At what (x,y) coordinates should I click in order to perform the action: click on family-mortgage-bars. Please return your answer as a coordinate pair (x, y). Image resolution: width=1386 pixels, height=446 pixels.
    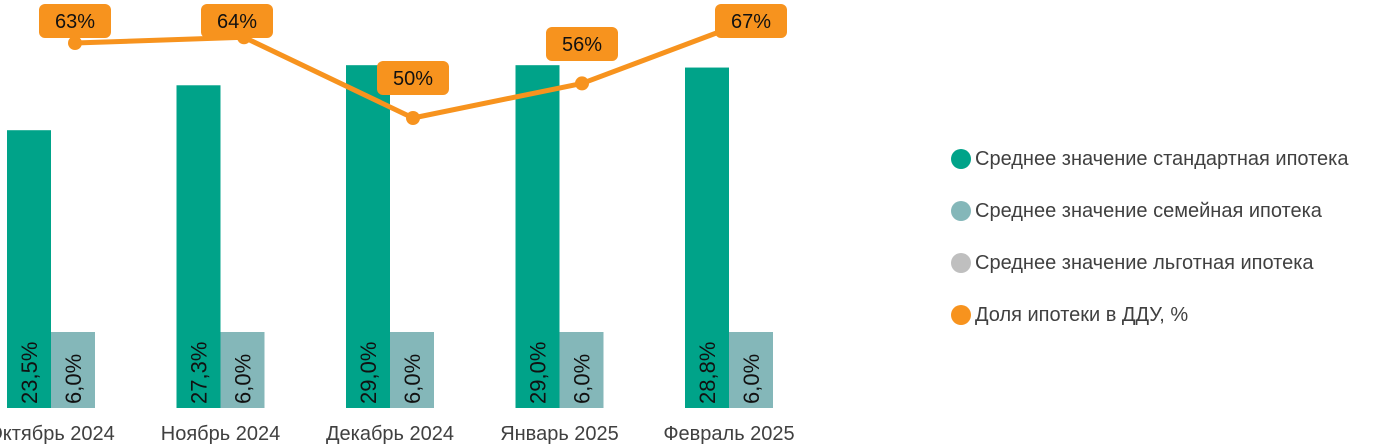
    Looking at the image, I should click on (412, 370).